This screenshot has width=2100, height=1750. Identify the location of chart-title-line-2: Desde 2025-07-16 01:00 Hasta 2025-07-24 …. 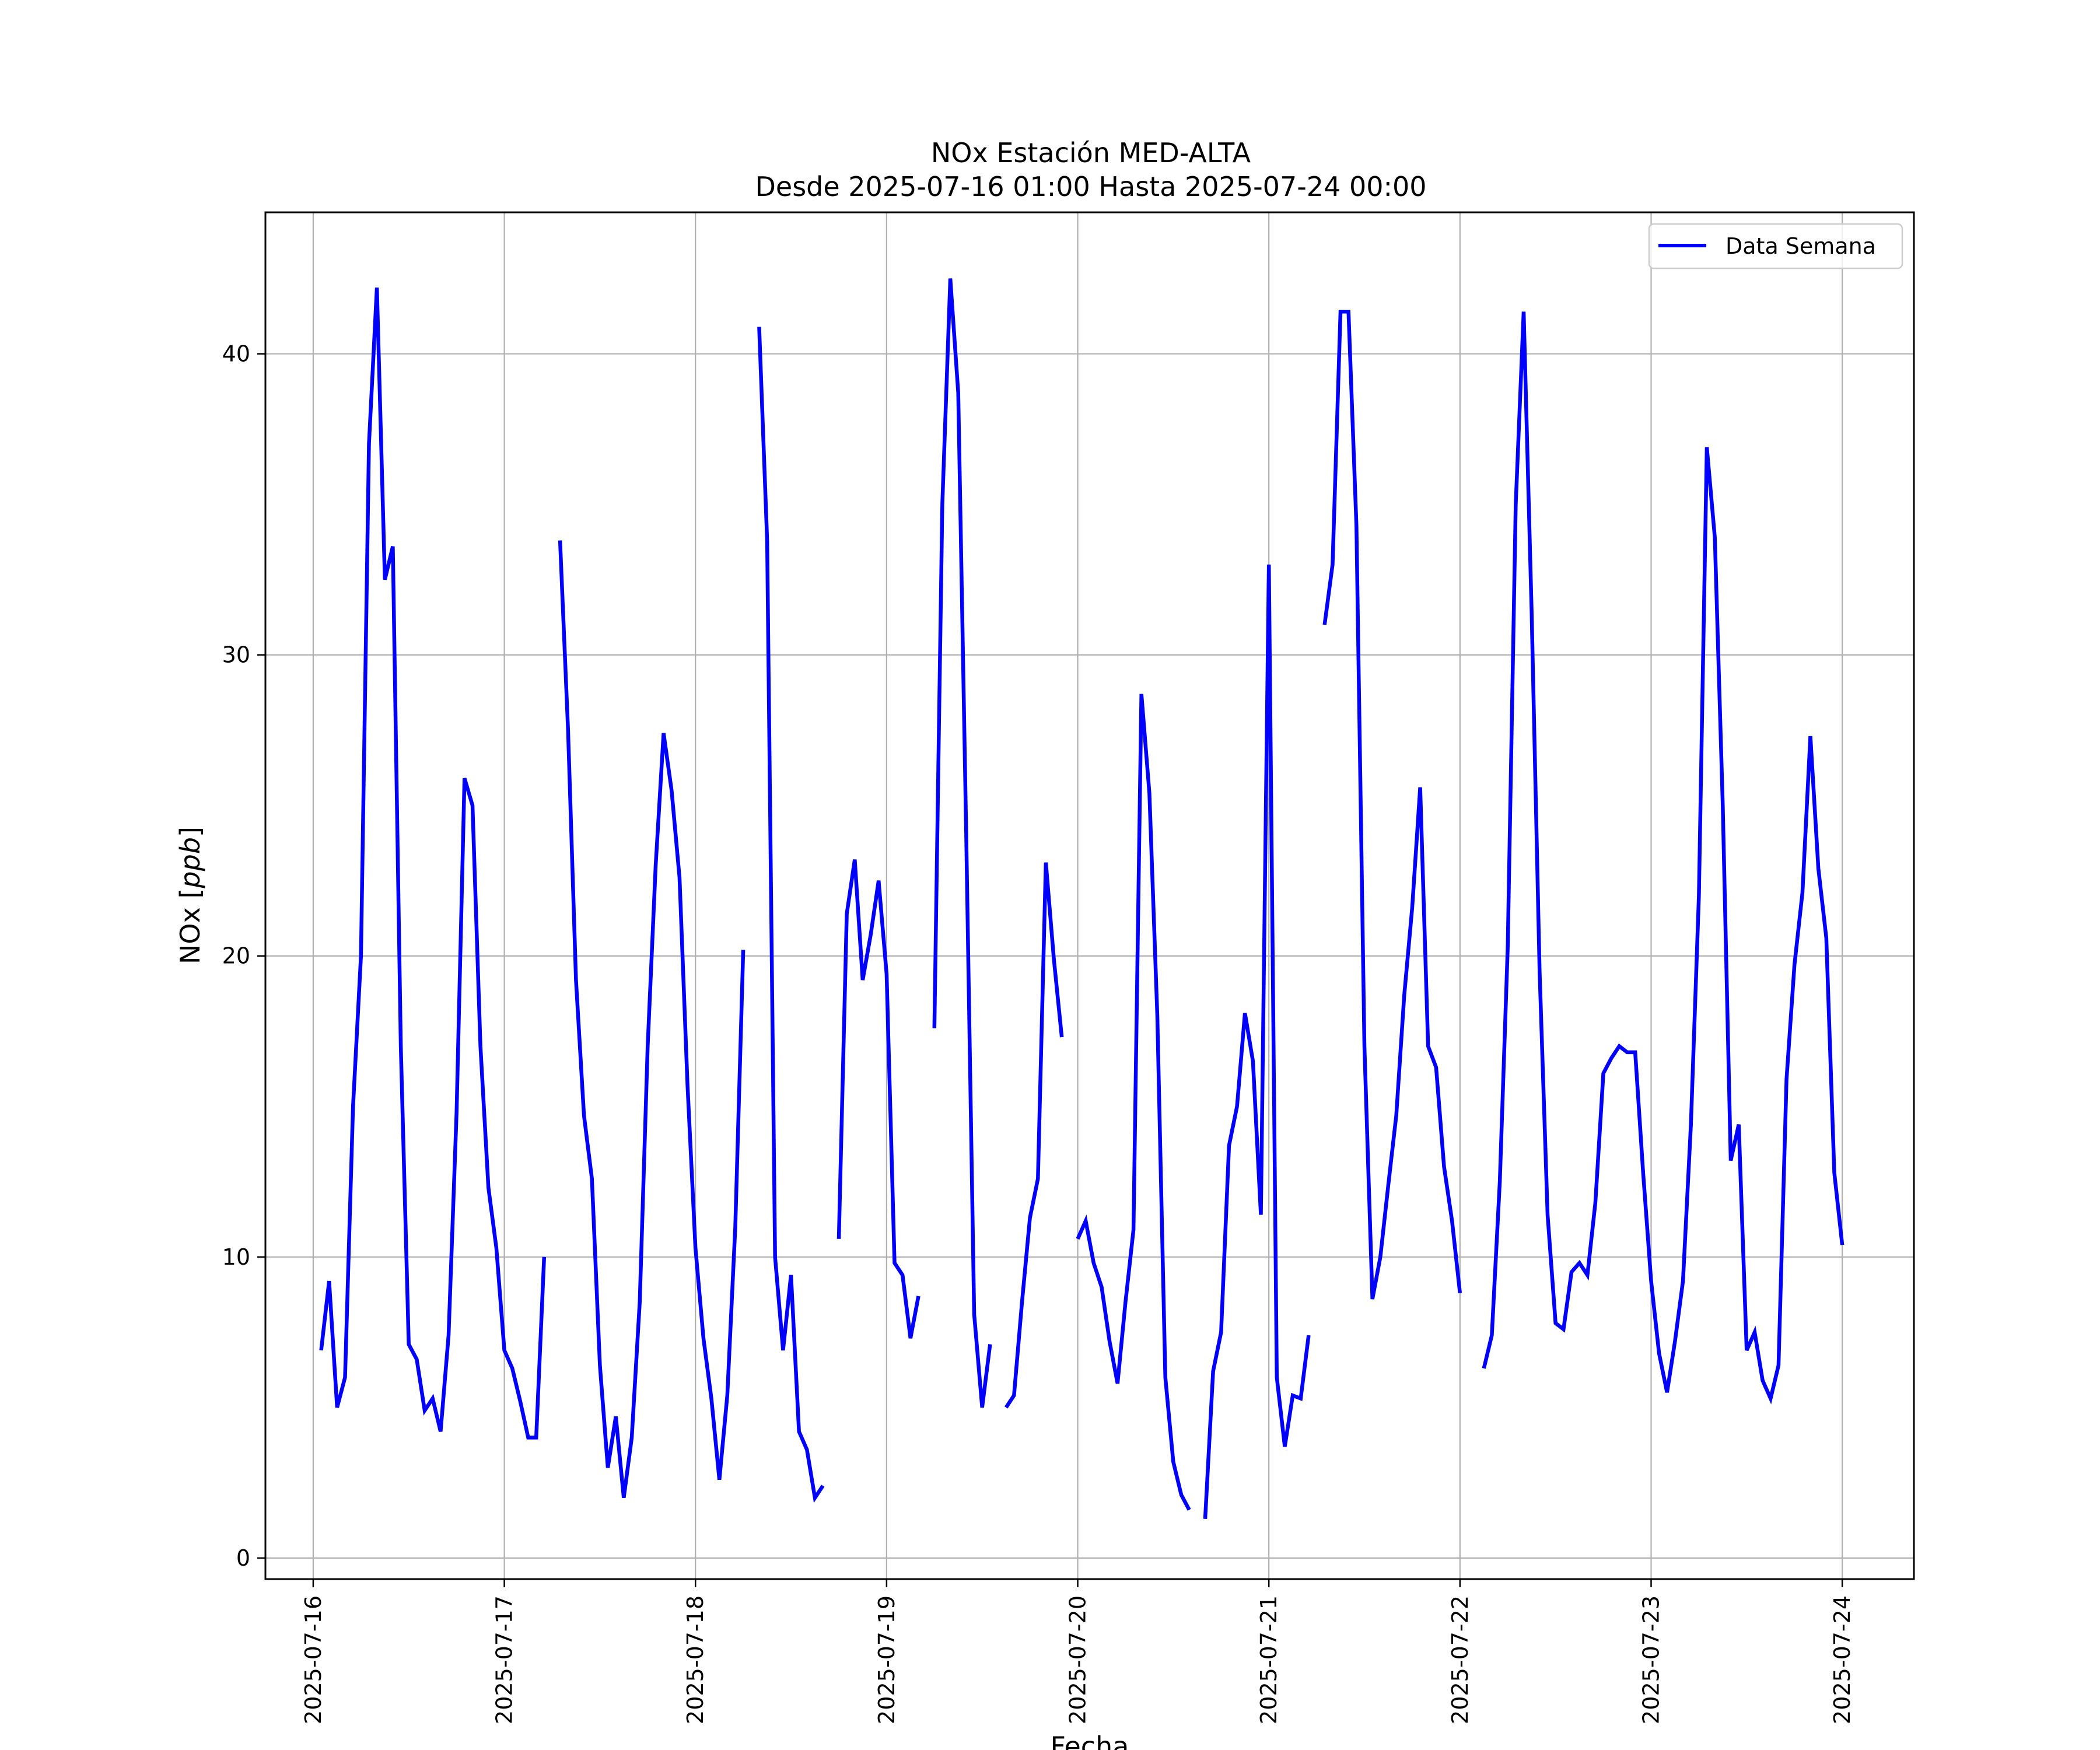
(1090, 187).